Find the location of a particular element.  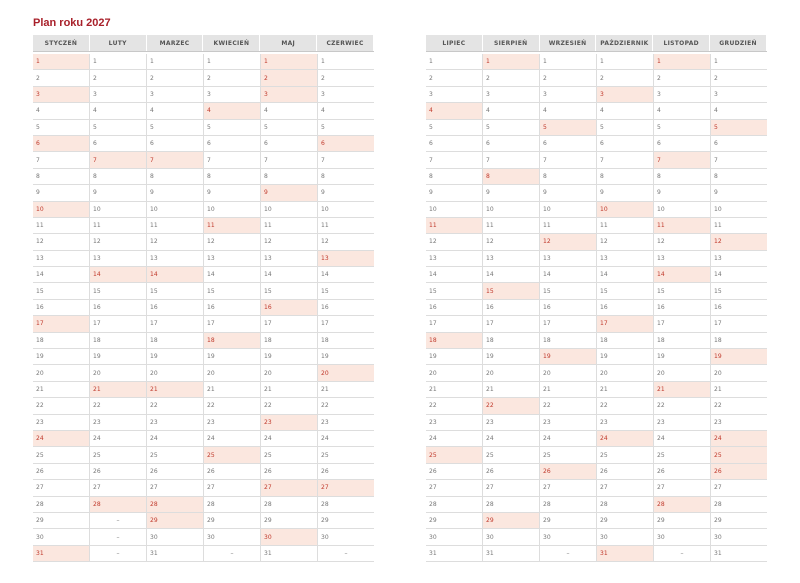

day-cell: 24 is located at coordinates (232, 439).